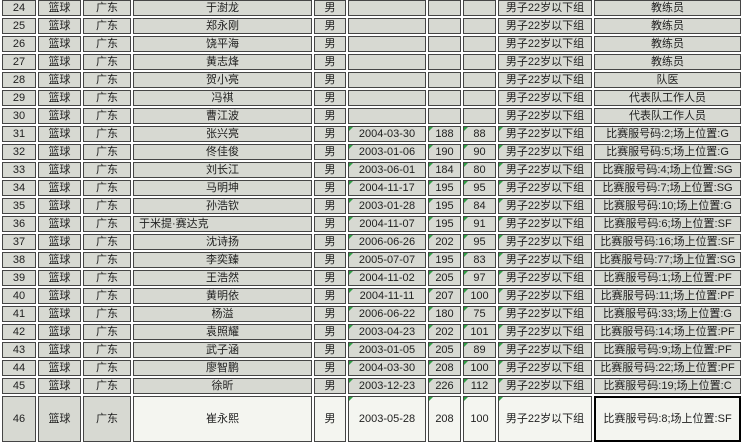  What do you see at coordinates (667, 350) in the screenshot?
I see `cell-role: 比赛服号码:9;场上位置:PF` at bounding box center [667, 350].